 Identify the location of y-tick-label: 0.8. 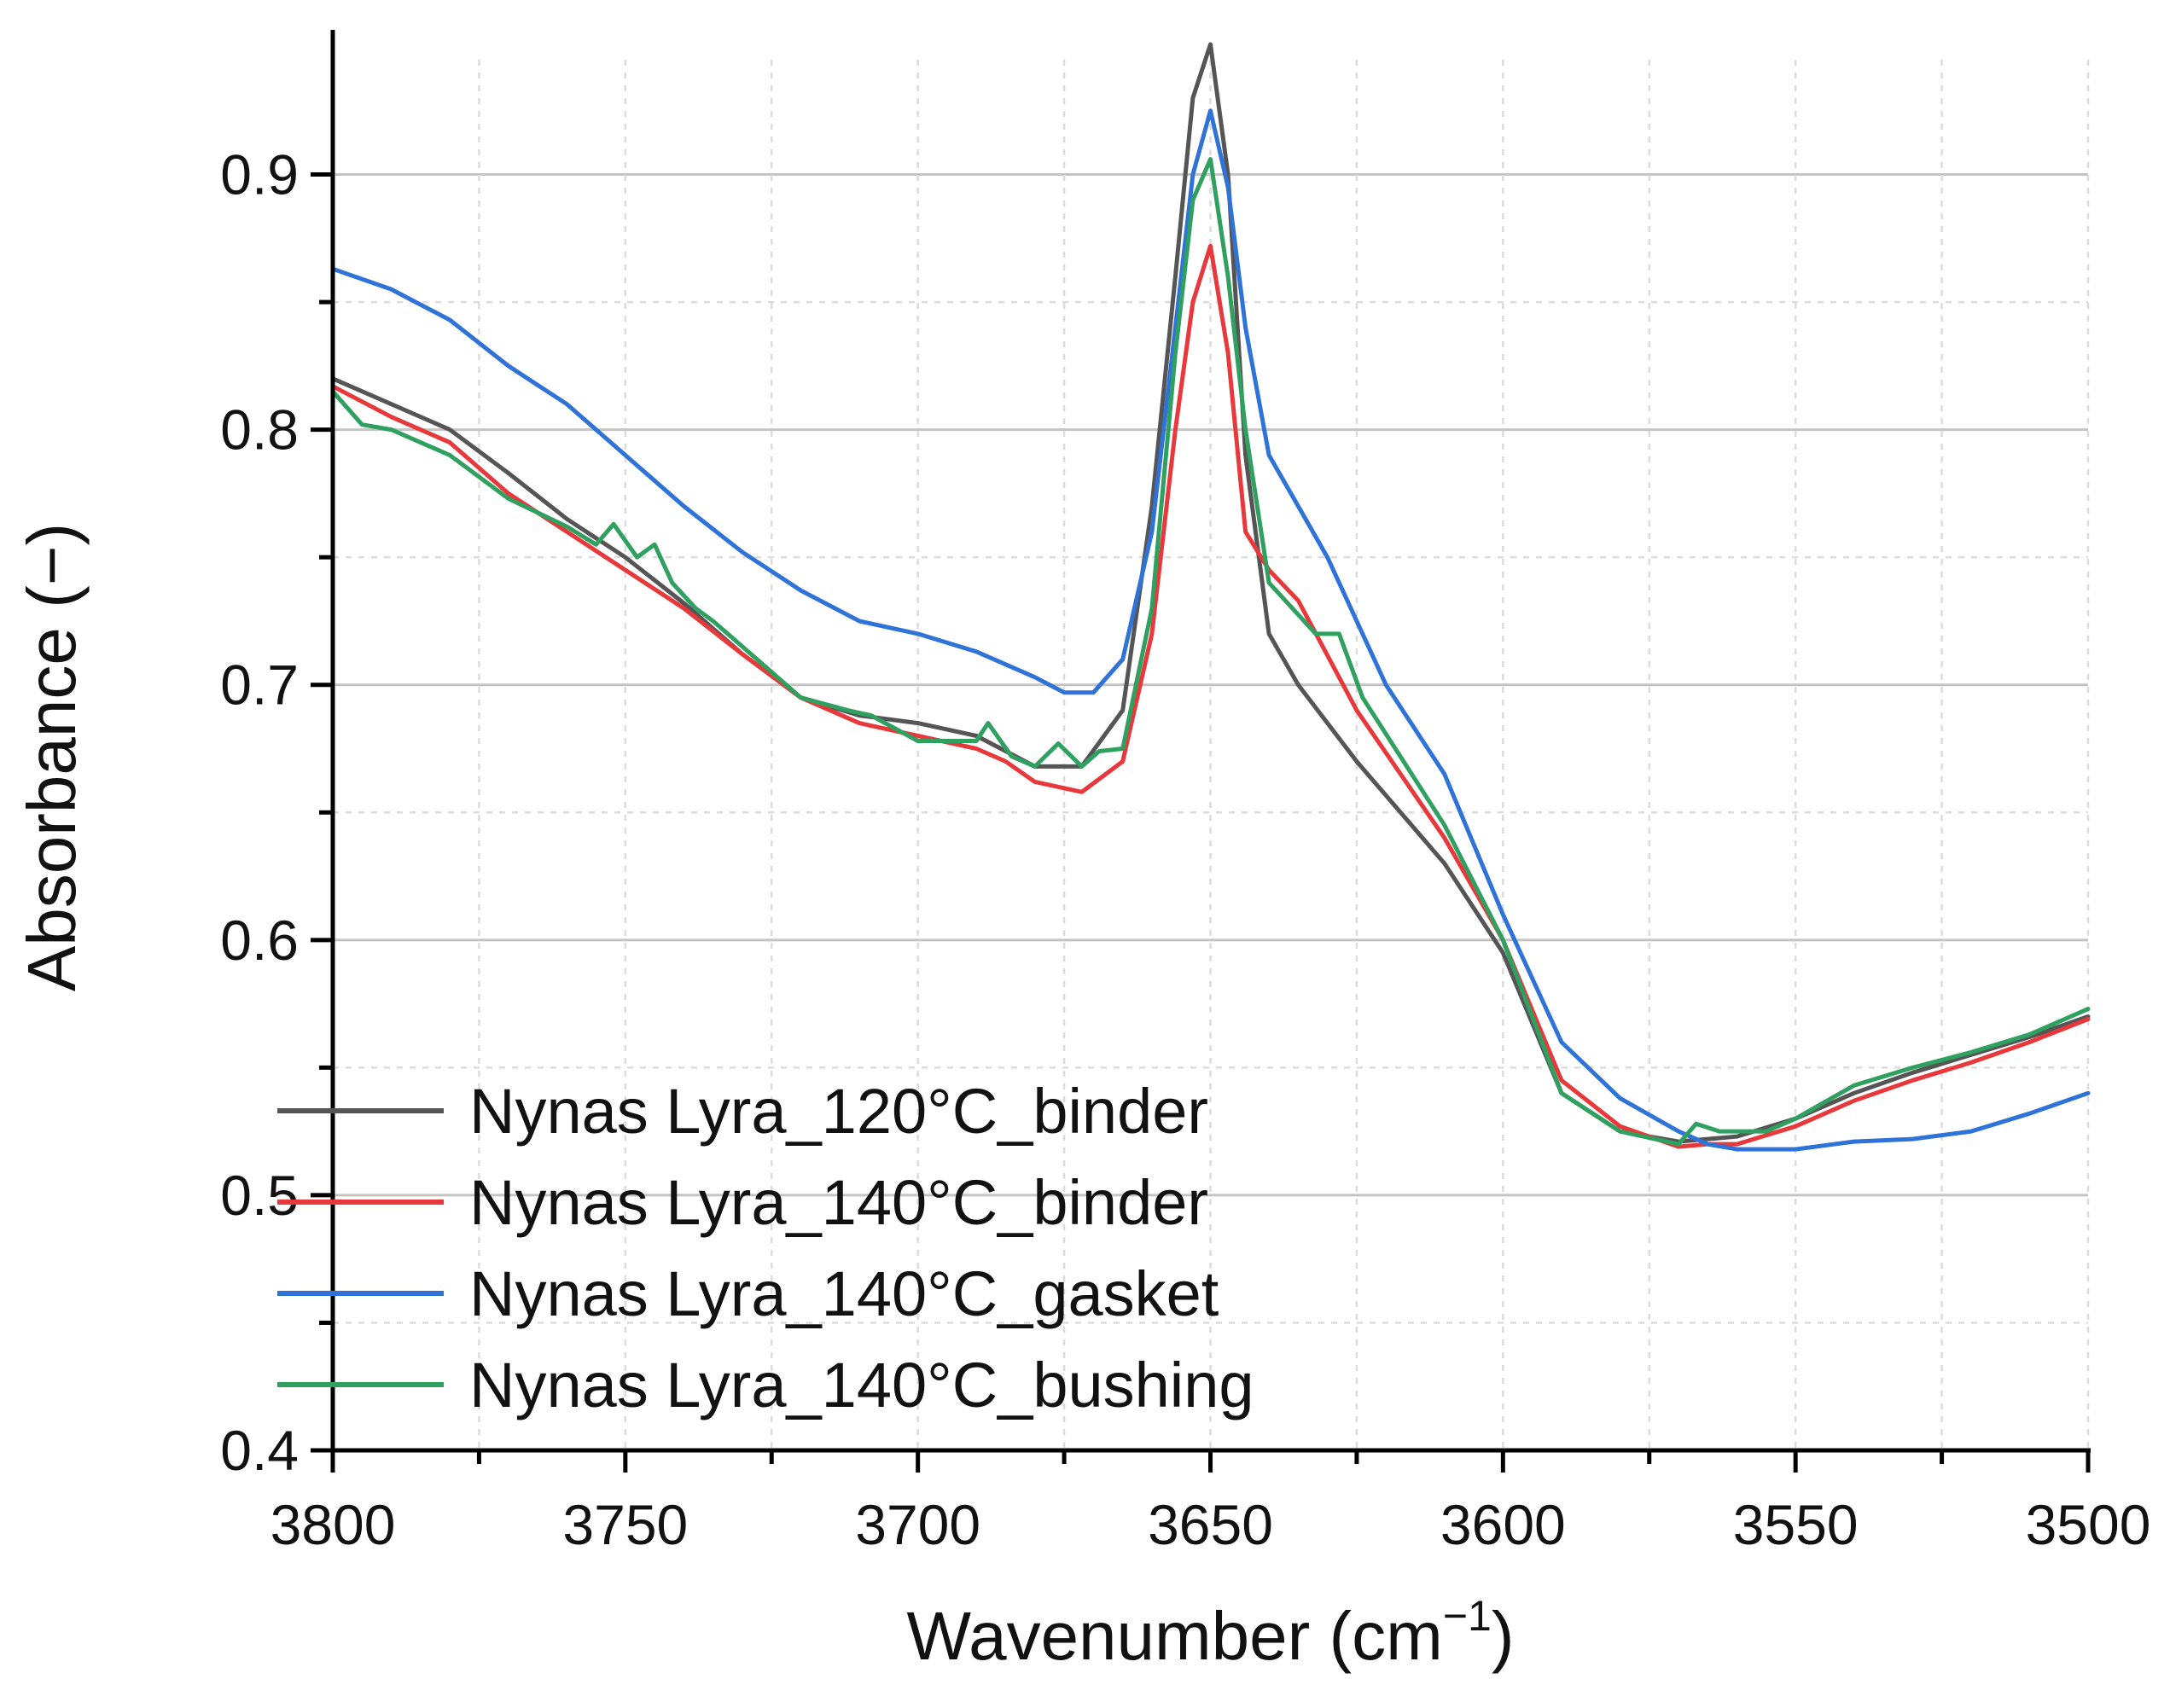
(259, 430).